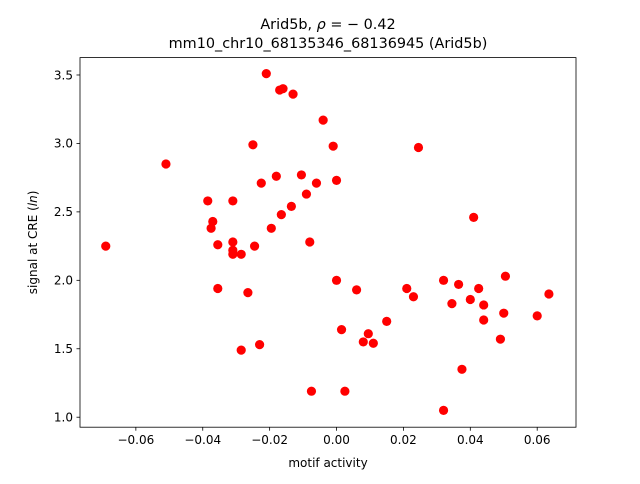  What do you see at coordinates (63, 75) in the screenshot?
I see `y-tick-label: 3.5` at bounding box center [63, 75].